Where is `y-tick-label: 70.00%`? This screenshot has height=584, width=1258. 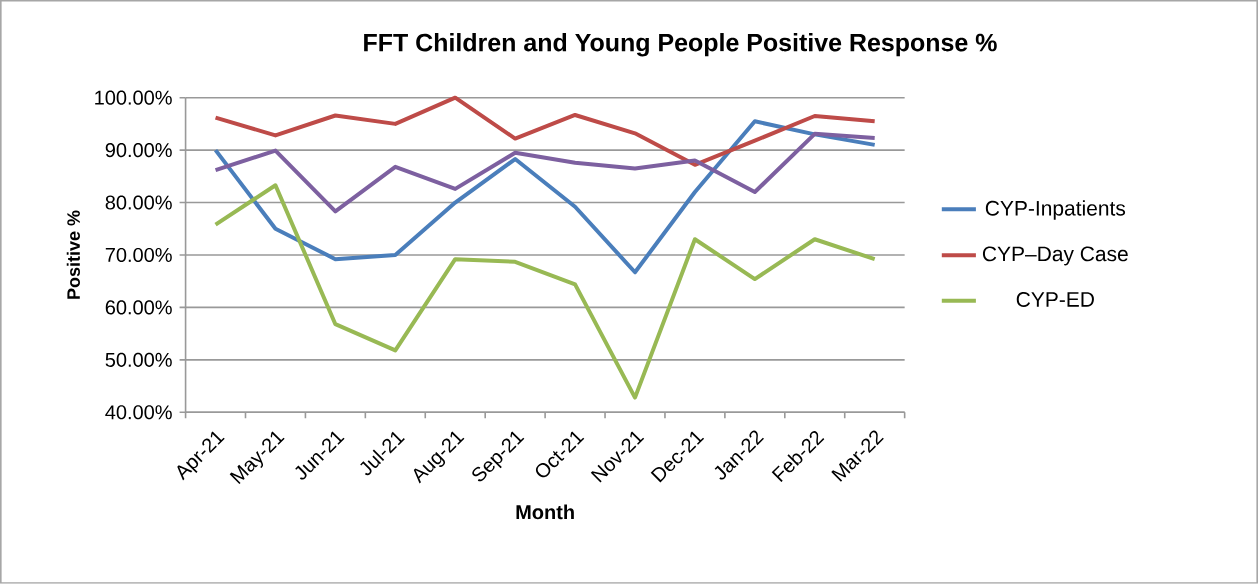 y-tick-label: 70.00% is located at coordinates (138, 255).